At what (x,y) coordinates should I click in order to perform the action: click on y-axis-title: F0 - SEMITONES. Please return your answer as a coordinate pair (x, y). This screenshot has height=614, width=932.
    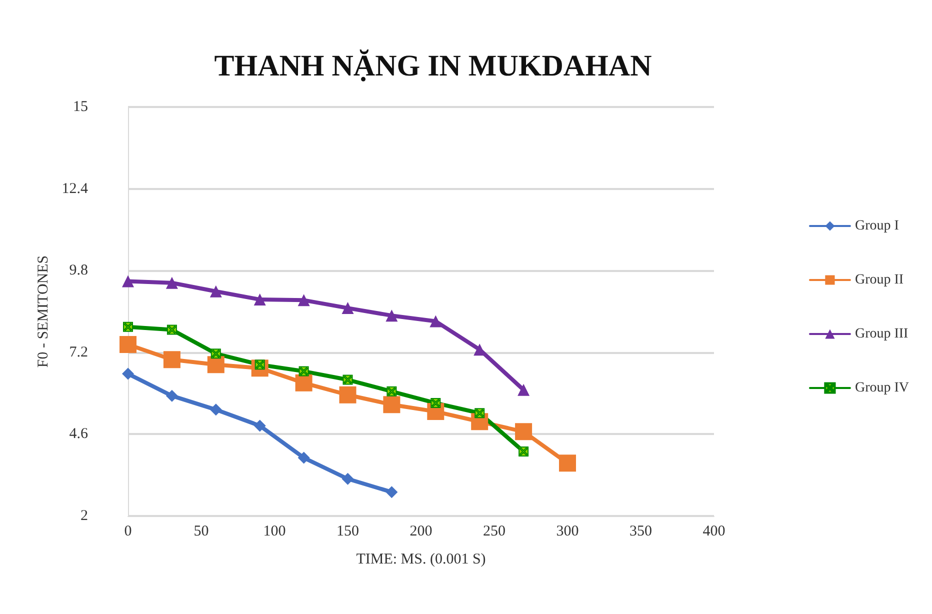
    Looking at the image, I should click on (43, 311).